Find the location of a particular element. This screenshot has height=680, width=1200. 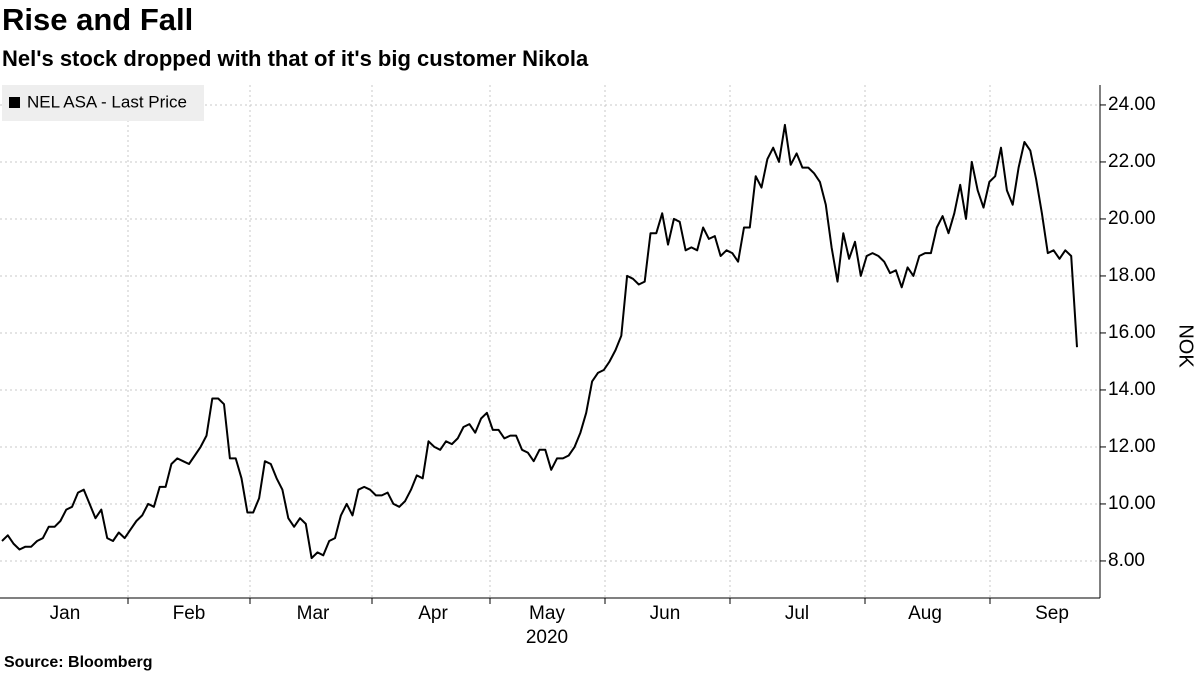

x-tick-label: Feb is located at coordinates (189, 613).